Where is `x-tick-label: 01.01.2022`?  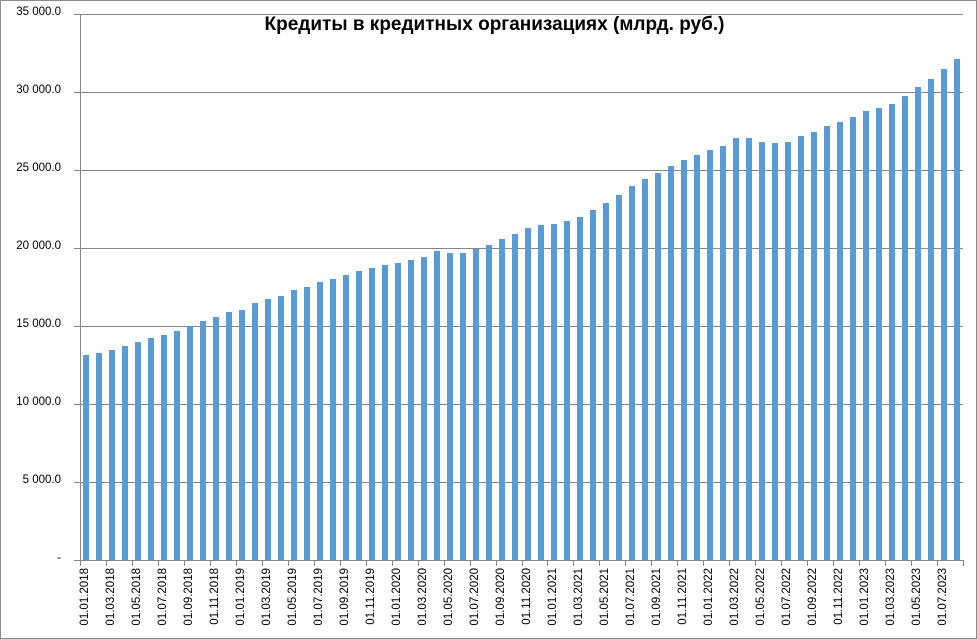
x-tick-label: 01.01.2022 is located at coordinates (708, 597).